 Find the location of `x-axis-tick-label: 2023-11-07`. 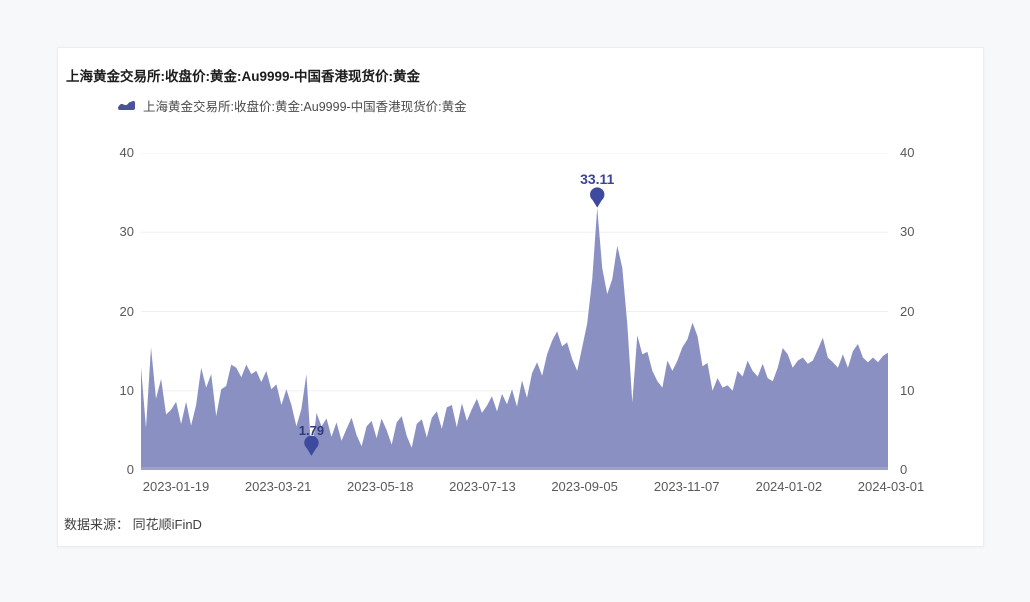

x-axis-tick-label: 2023-11-07 is located at coordinates (686, 486).